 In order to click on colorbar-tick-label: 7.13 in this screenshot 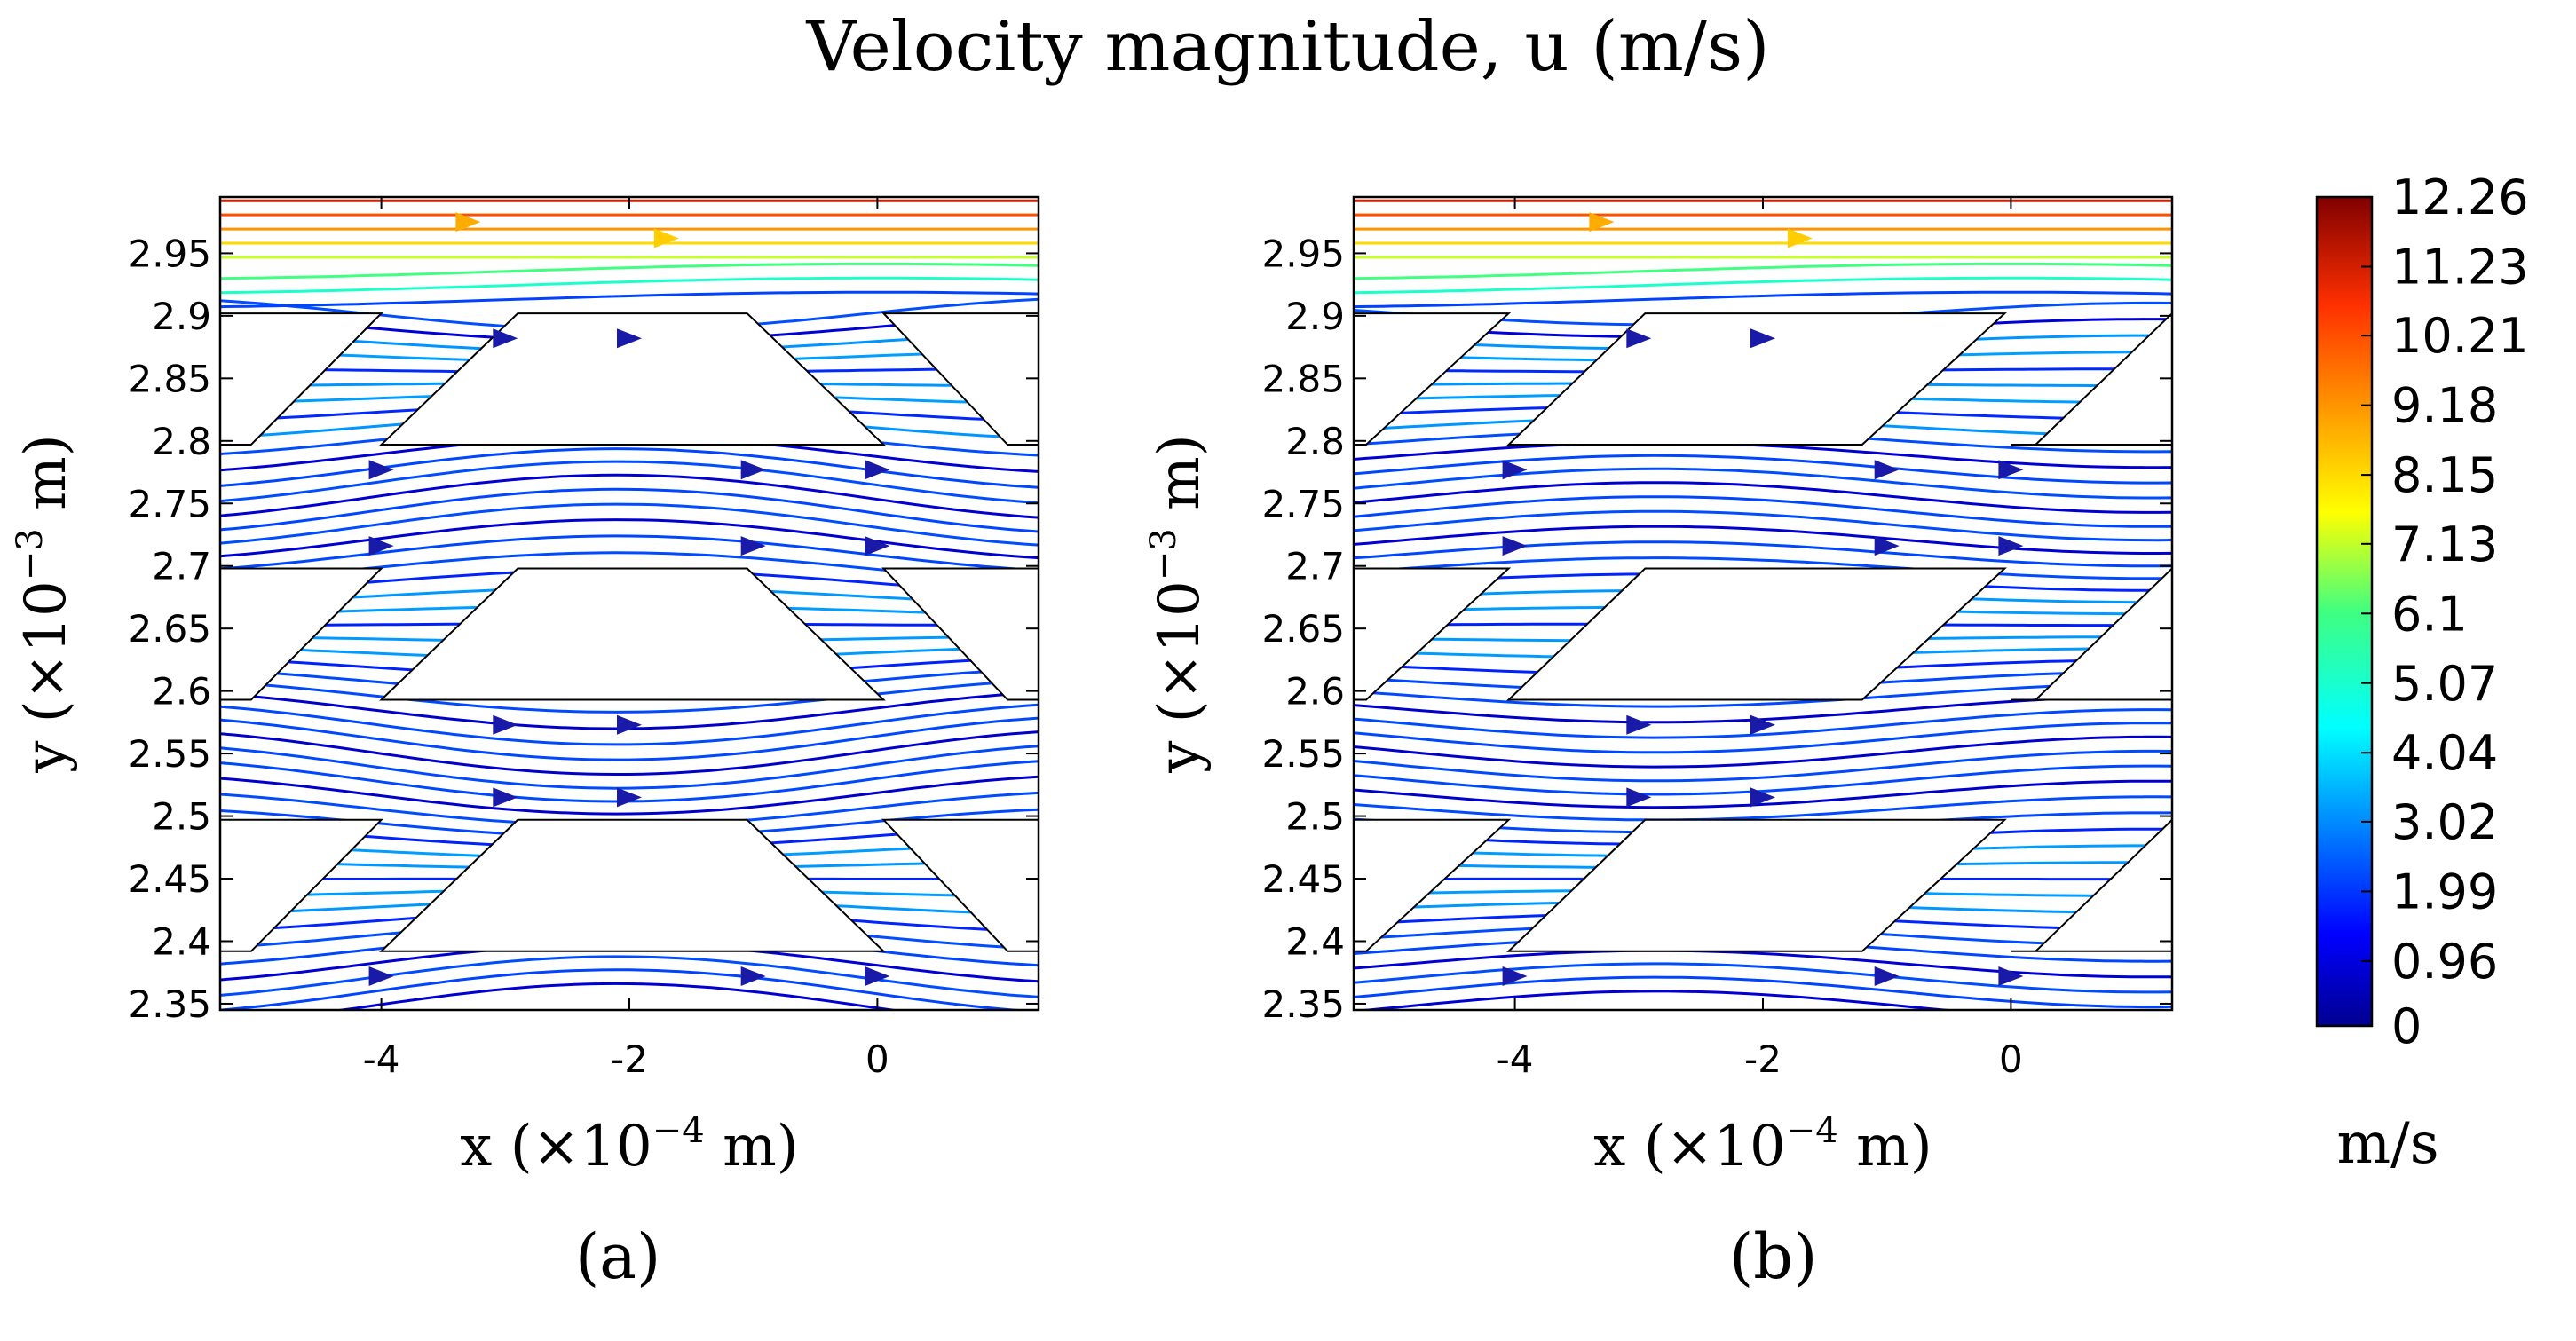, I will do `click(2444, 545)`.